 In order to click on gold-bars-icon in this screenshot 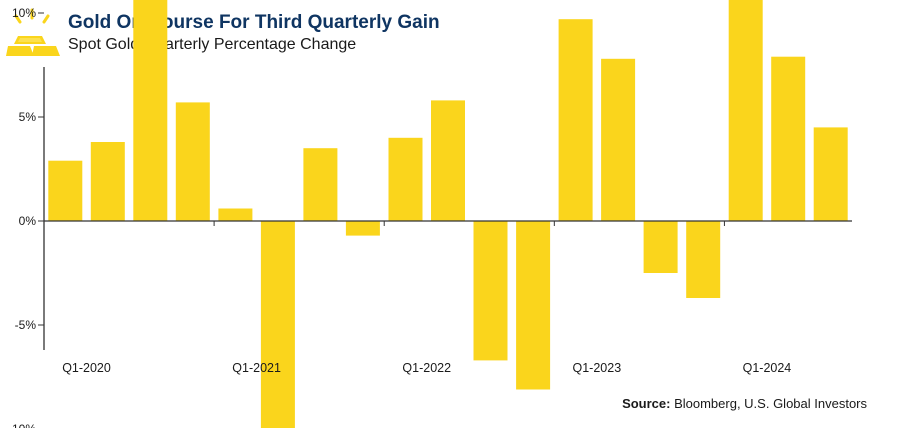, I will do `click(33, 32)`.